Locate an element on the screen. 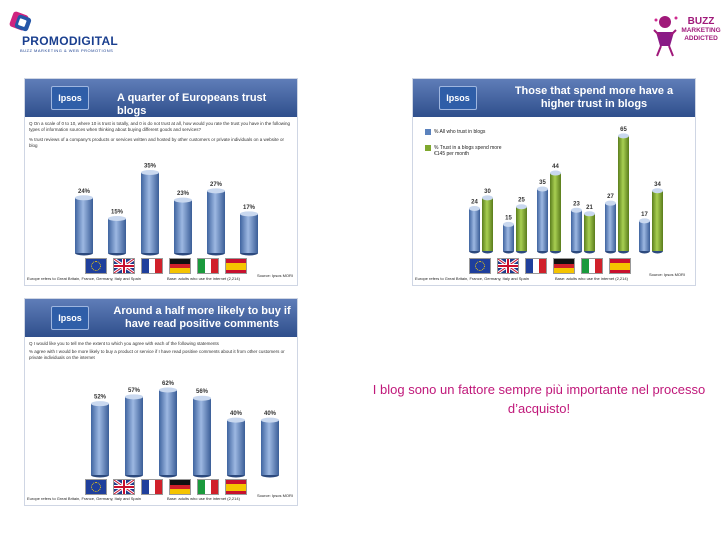 The image size is (728, 546). data-label: 27% is located at coordinates (216, 185).